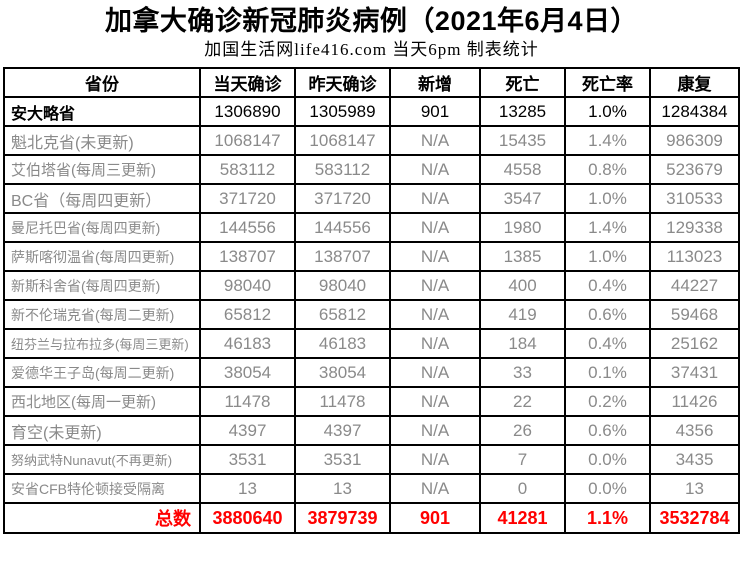  I want to click on today-confirmed-cell: 46183, so click(247, 343).